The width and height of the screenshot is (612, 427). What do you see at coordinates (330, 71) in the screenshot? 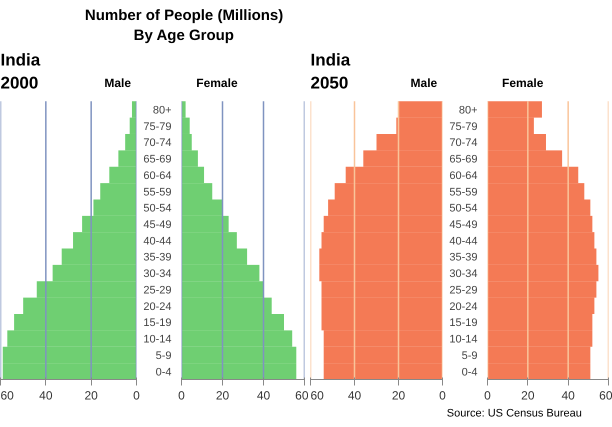
I see `chart-title: India 2050` at bounding box center [330, 71].